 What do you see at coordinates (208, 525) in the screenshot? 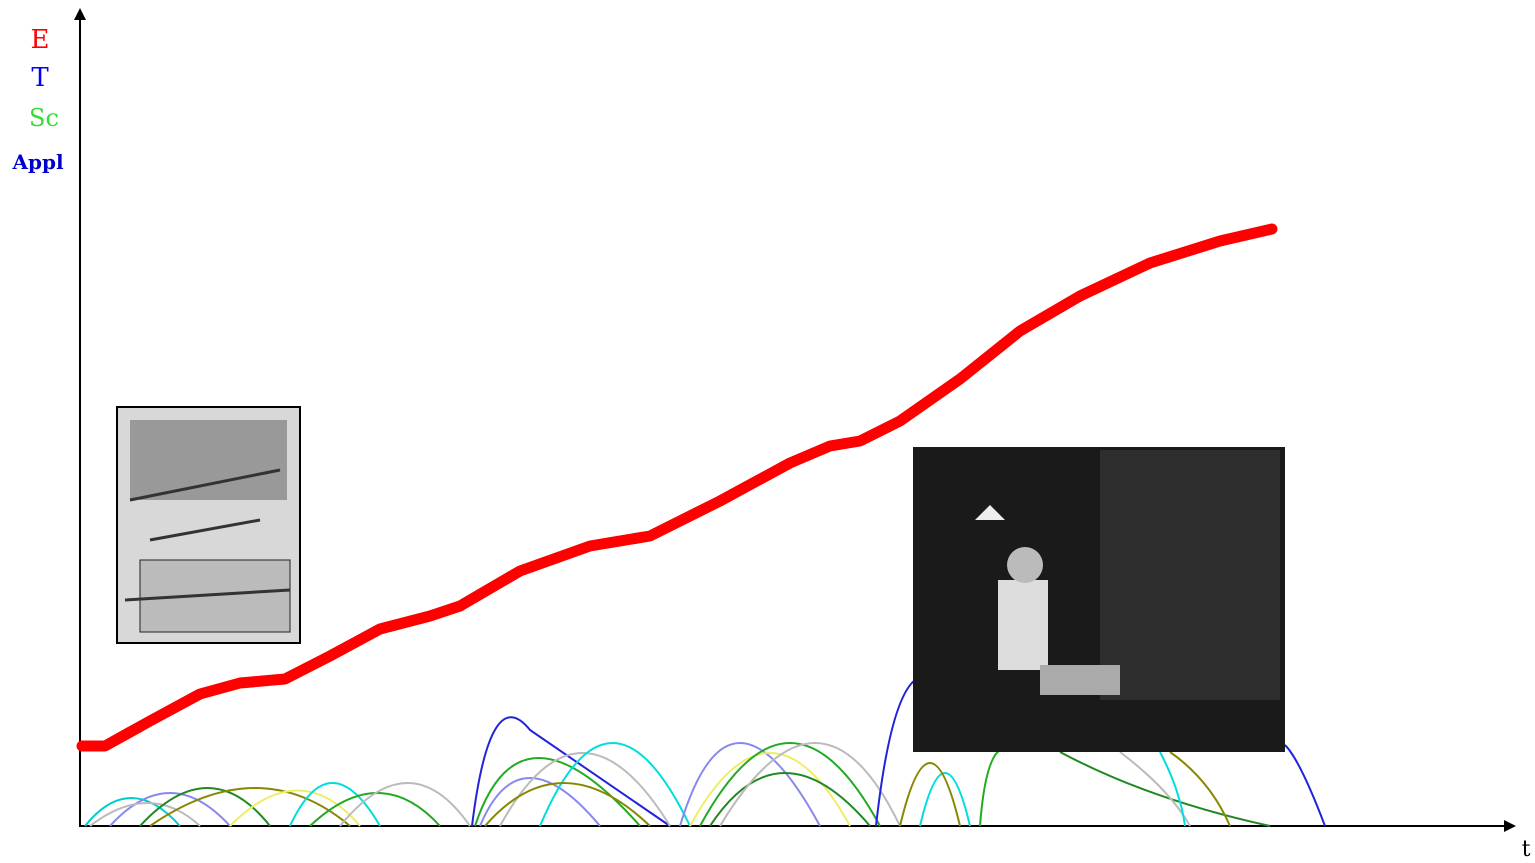
I see `woodcut-image` at bounding box center [208, 525].